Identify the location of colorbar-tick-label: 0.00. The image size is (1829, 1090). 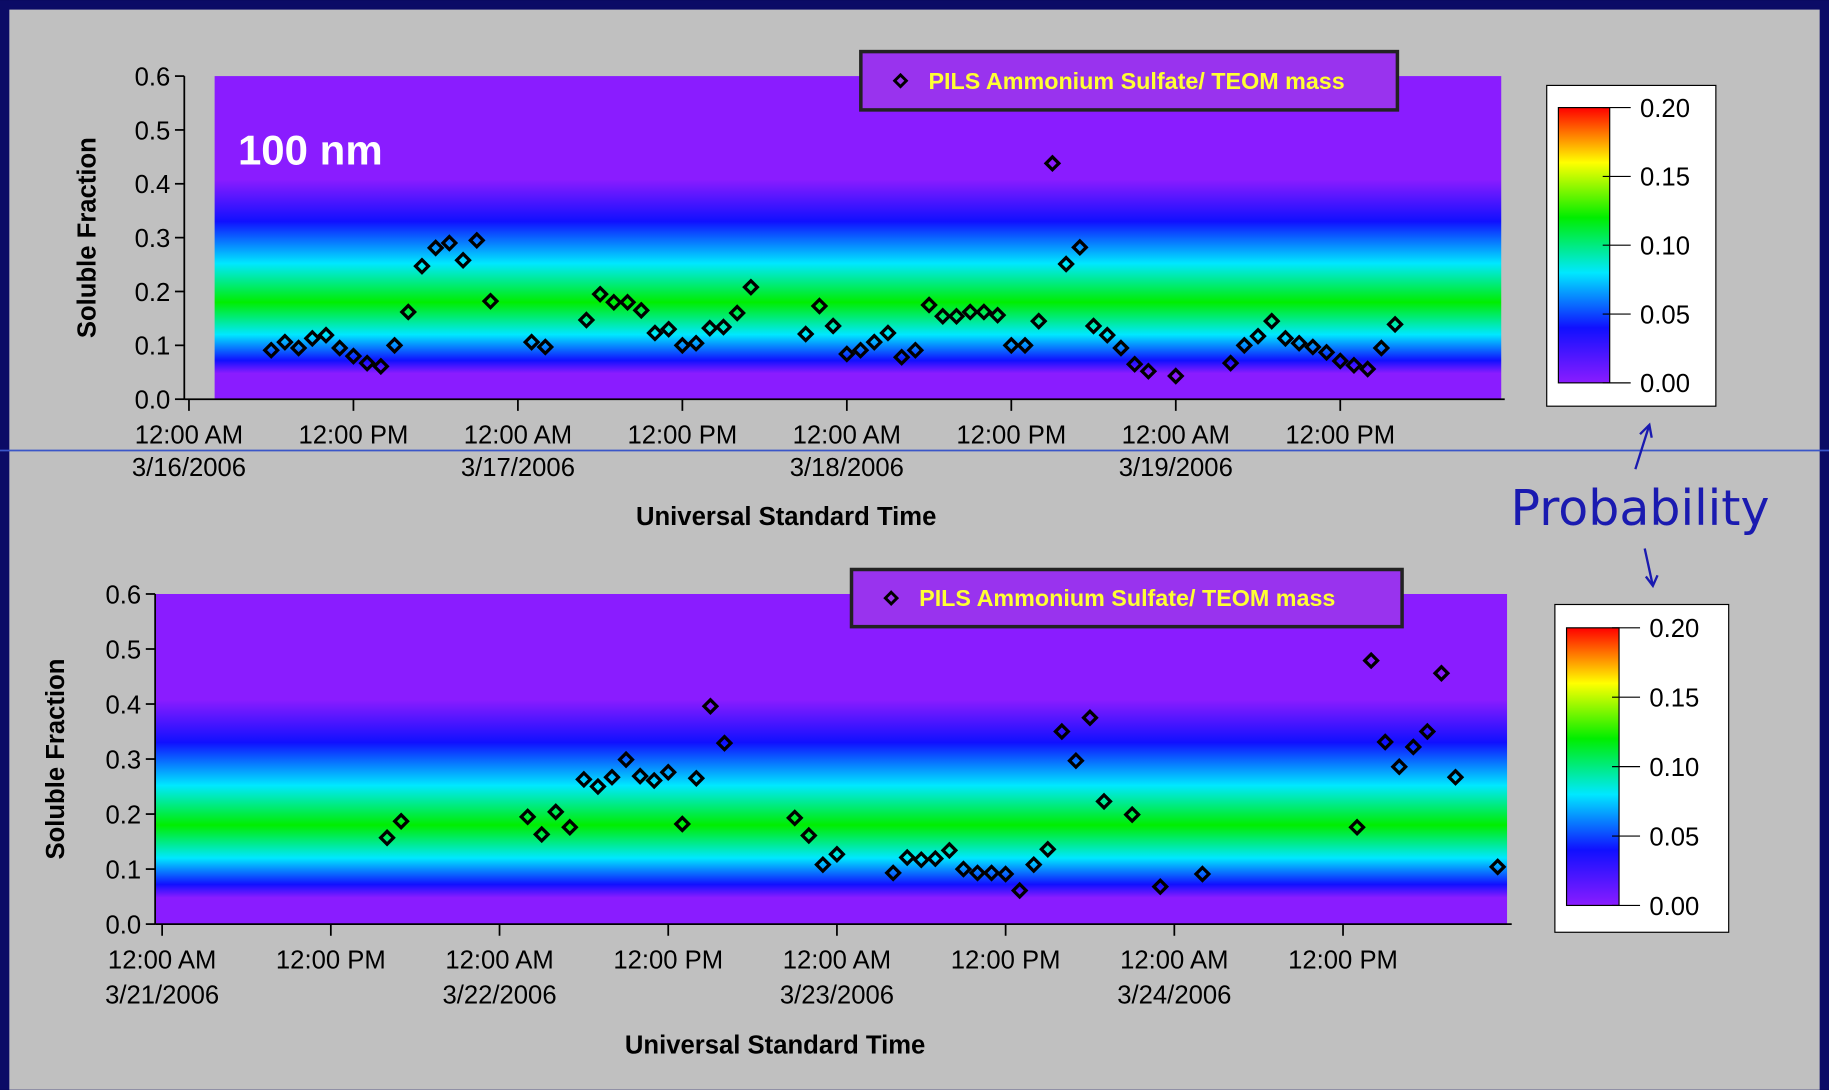
(1665, 384).